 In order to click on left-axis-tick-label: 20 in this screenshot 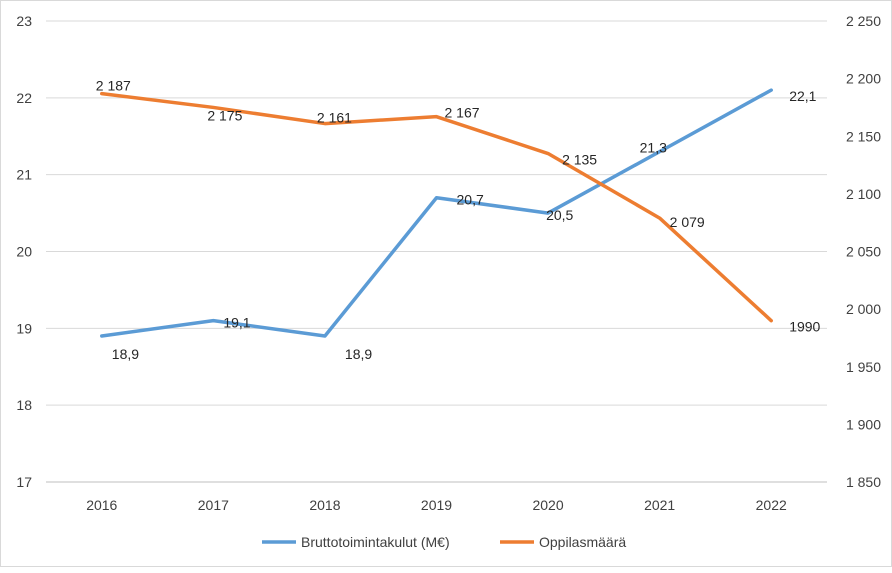, I will do `click(24, 252)`.